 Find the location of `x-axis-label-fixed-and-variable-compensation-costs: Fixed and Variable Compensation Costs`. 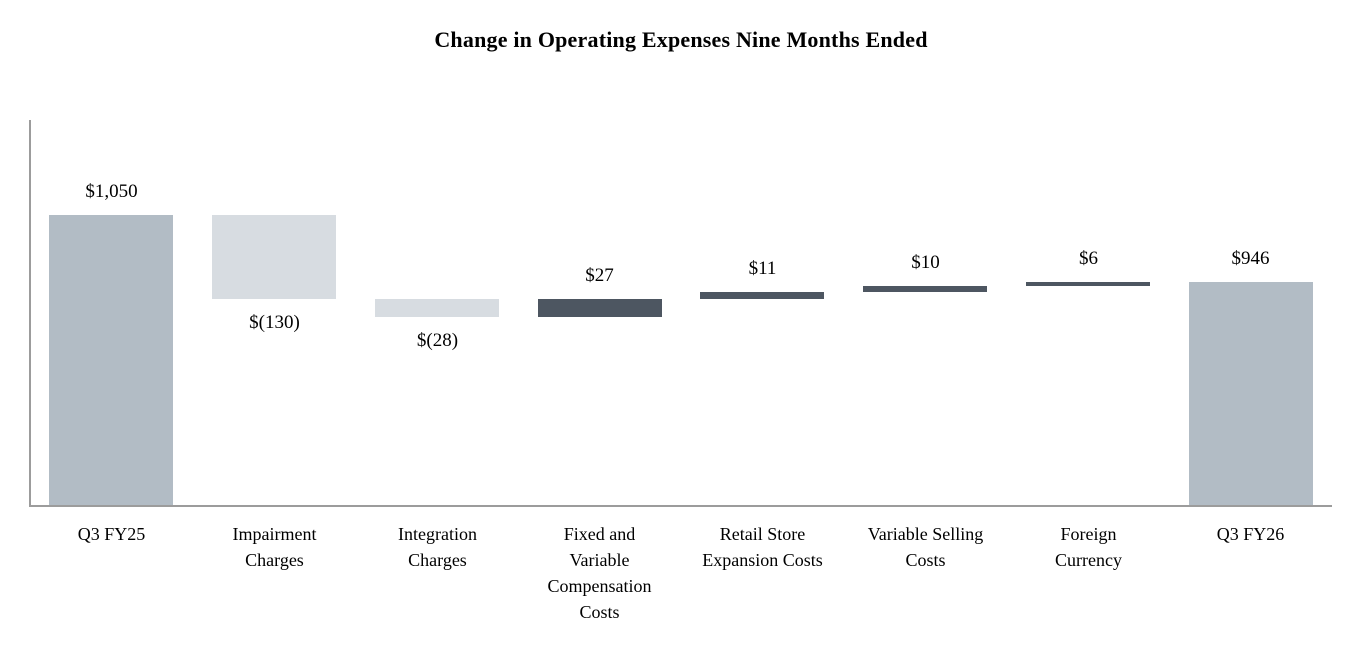

x-axis-label-fixed-and-variable-compensation-costs: Fixed and Variable Compensation Costs is located at coordinates (599, 573).